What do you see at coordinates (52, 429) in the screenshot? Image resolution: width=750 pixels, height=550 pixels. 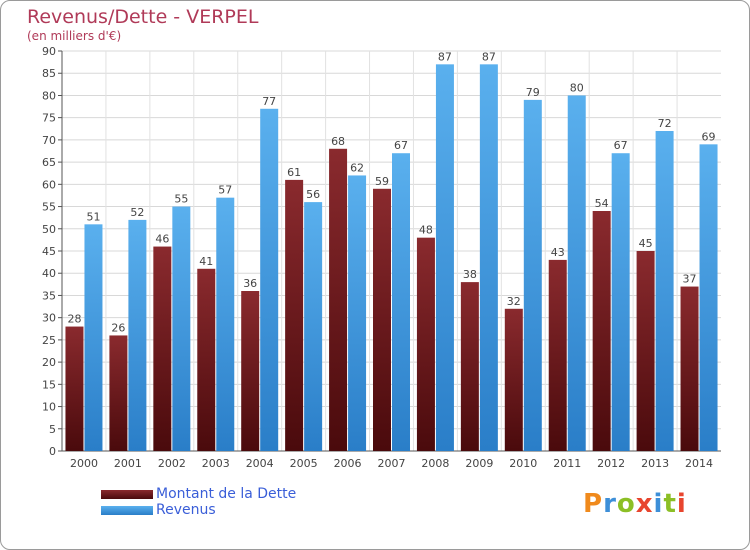 I see `y-tick-label: 5` at bounding box center [52, 429].